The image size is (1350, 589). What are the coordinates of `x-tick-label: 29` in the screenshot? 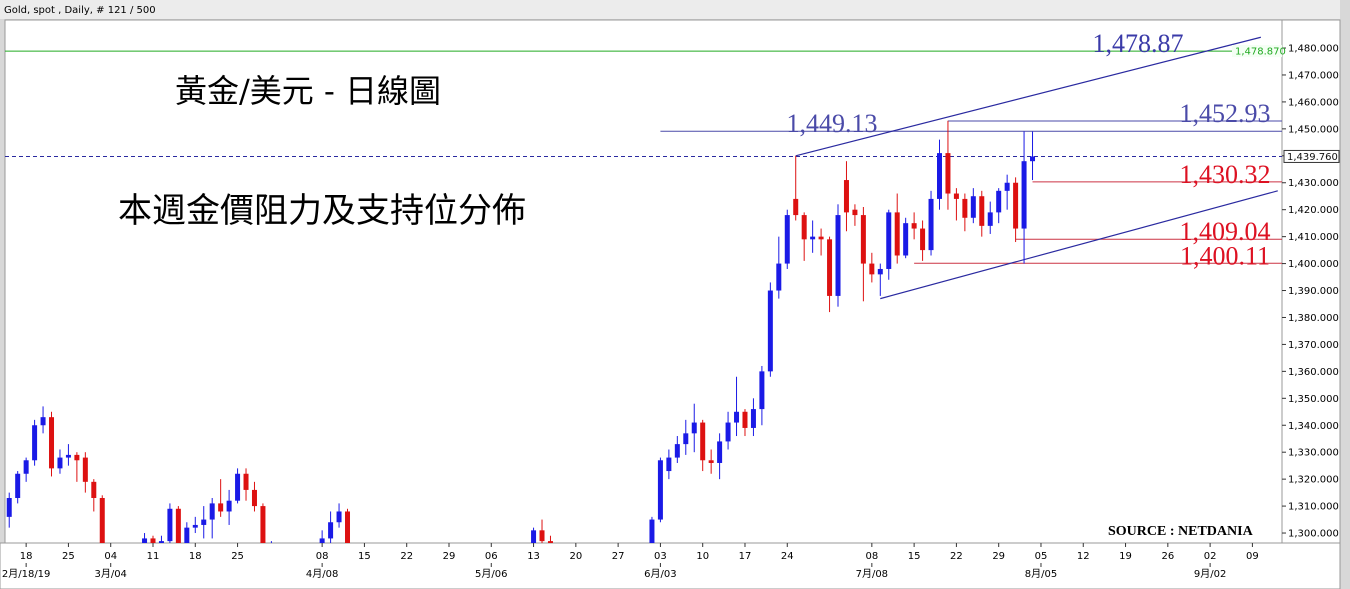 It's located at (449, 556).